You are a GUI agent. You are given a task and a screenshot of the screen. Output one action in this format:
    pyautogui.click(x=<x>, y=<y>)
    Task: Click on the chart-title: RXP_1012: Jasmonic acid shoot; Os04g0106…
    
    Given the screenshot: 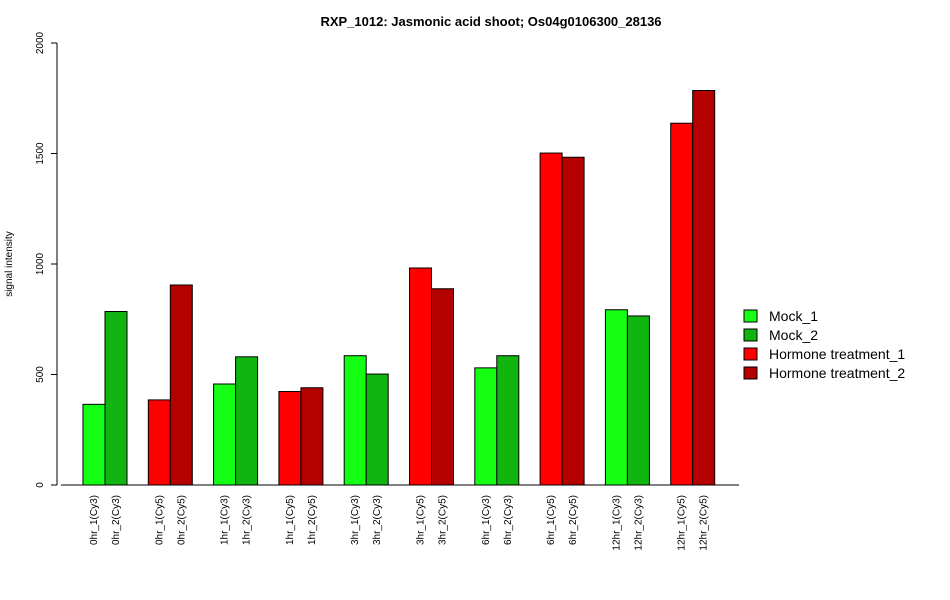 What is the action you would take?
    pyautogui.click(x=490, y=21)
    